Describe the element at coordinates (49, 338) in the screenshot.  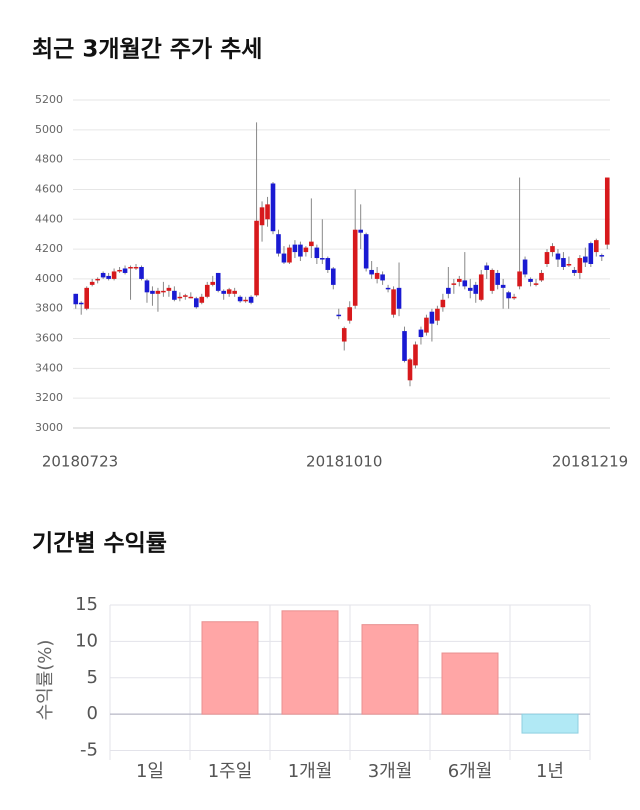
I see `y-tick-label: 3600` at that location.